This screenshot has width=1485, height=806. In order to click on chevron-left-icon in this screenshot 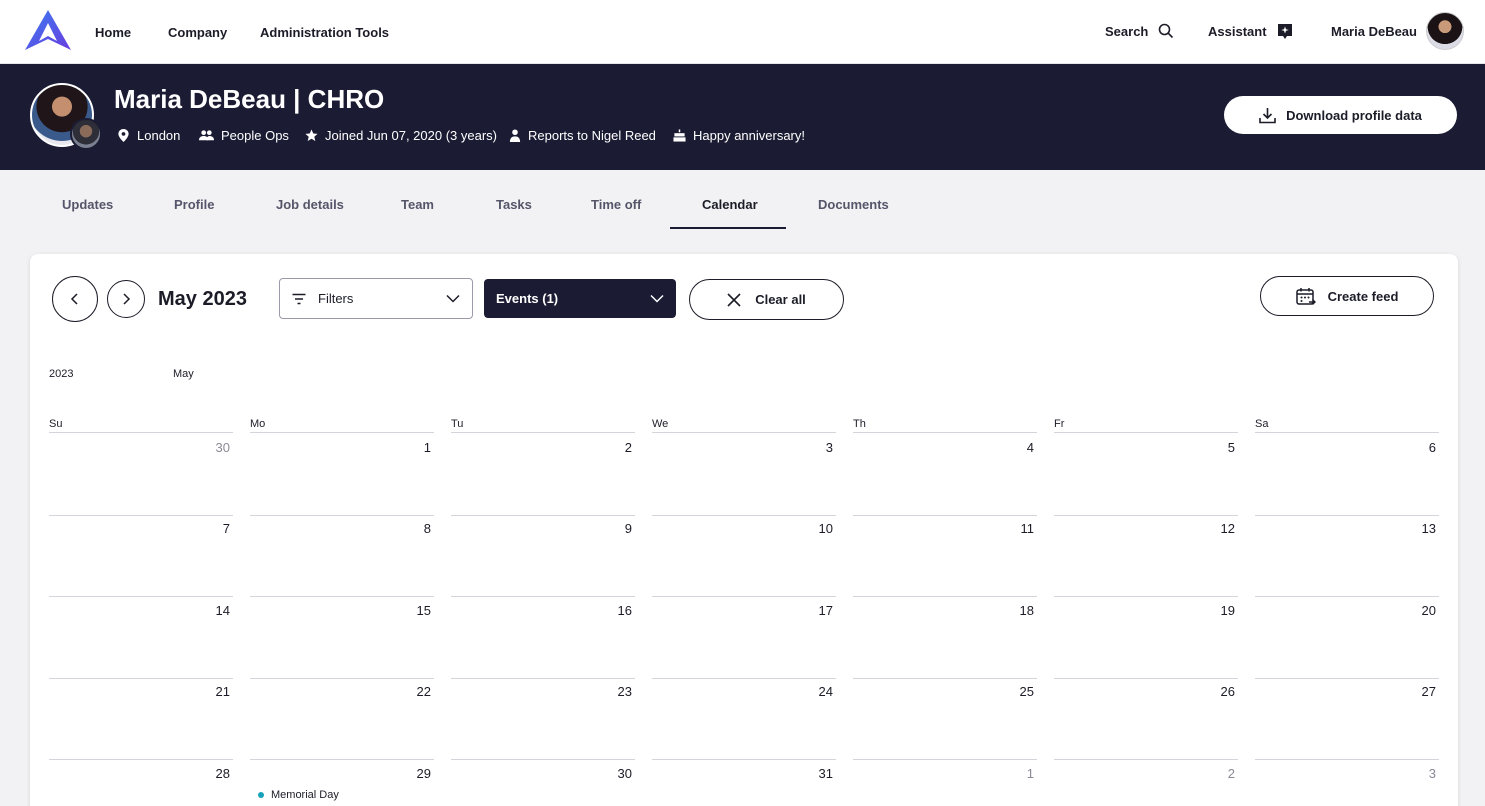, I will do `click(74, 299)`.